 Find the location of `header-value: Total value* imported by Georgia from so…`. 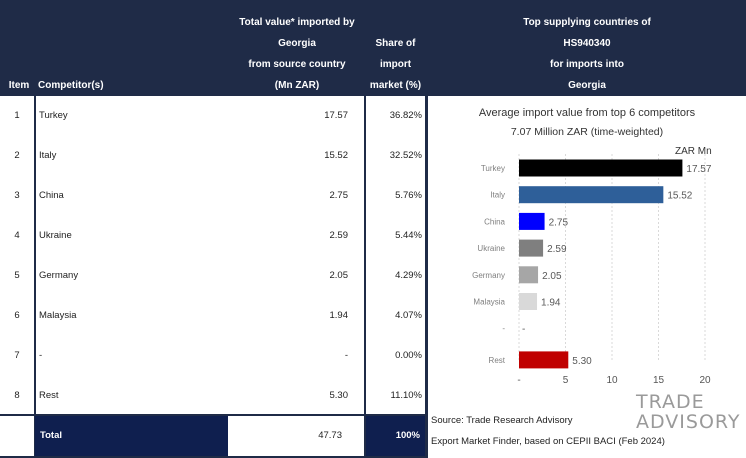

header-value: Total value* imported by Georgia from so… is located at coordinates (297, 54).